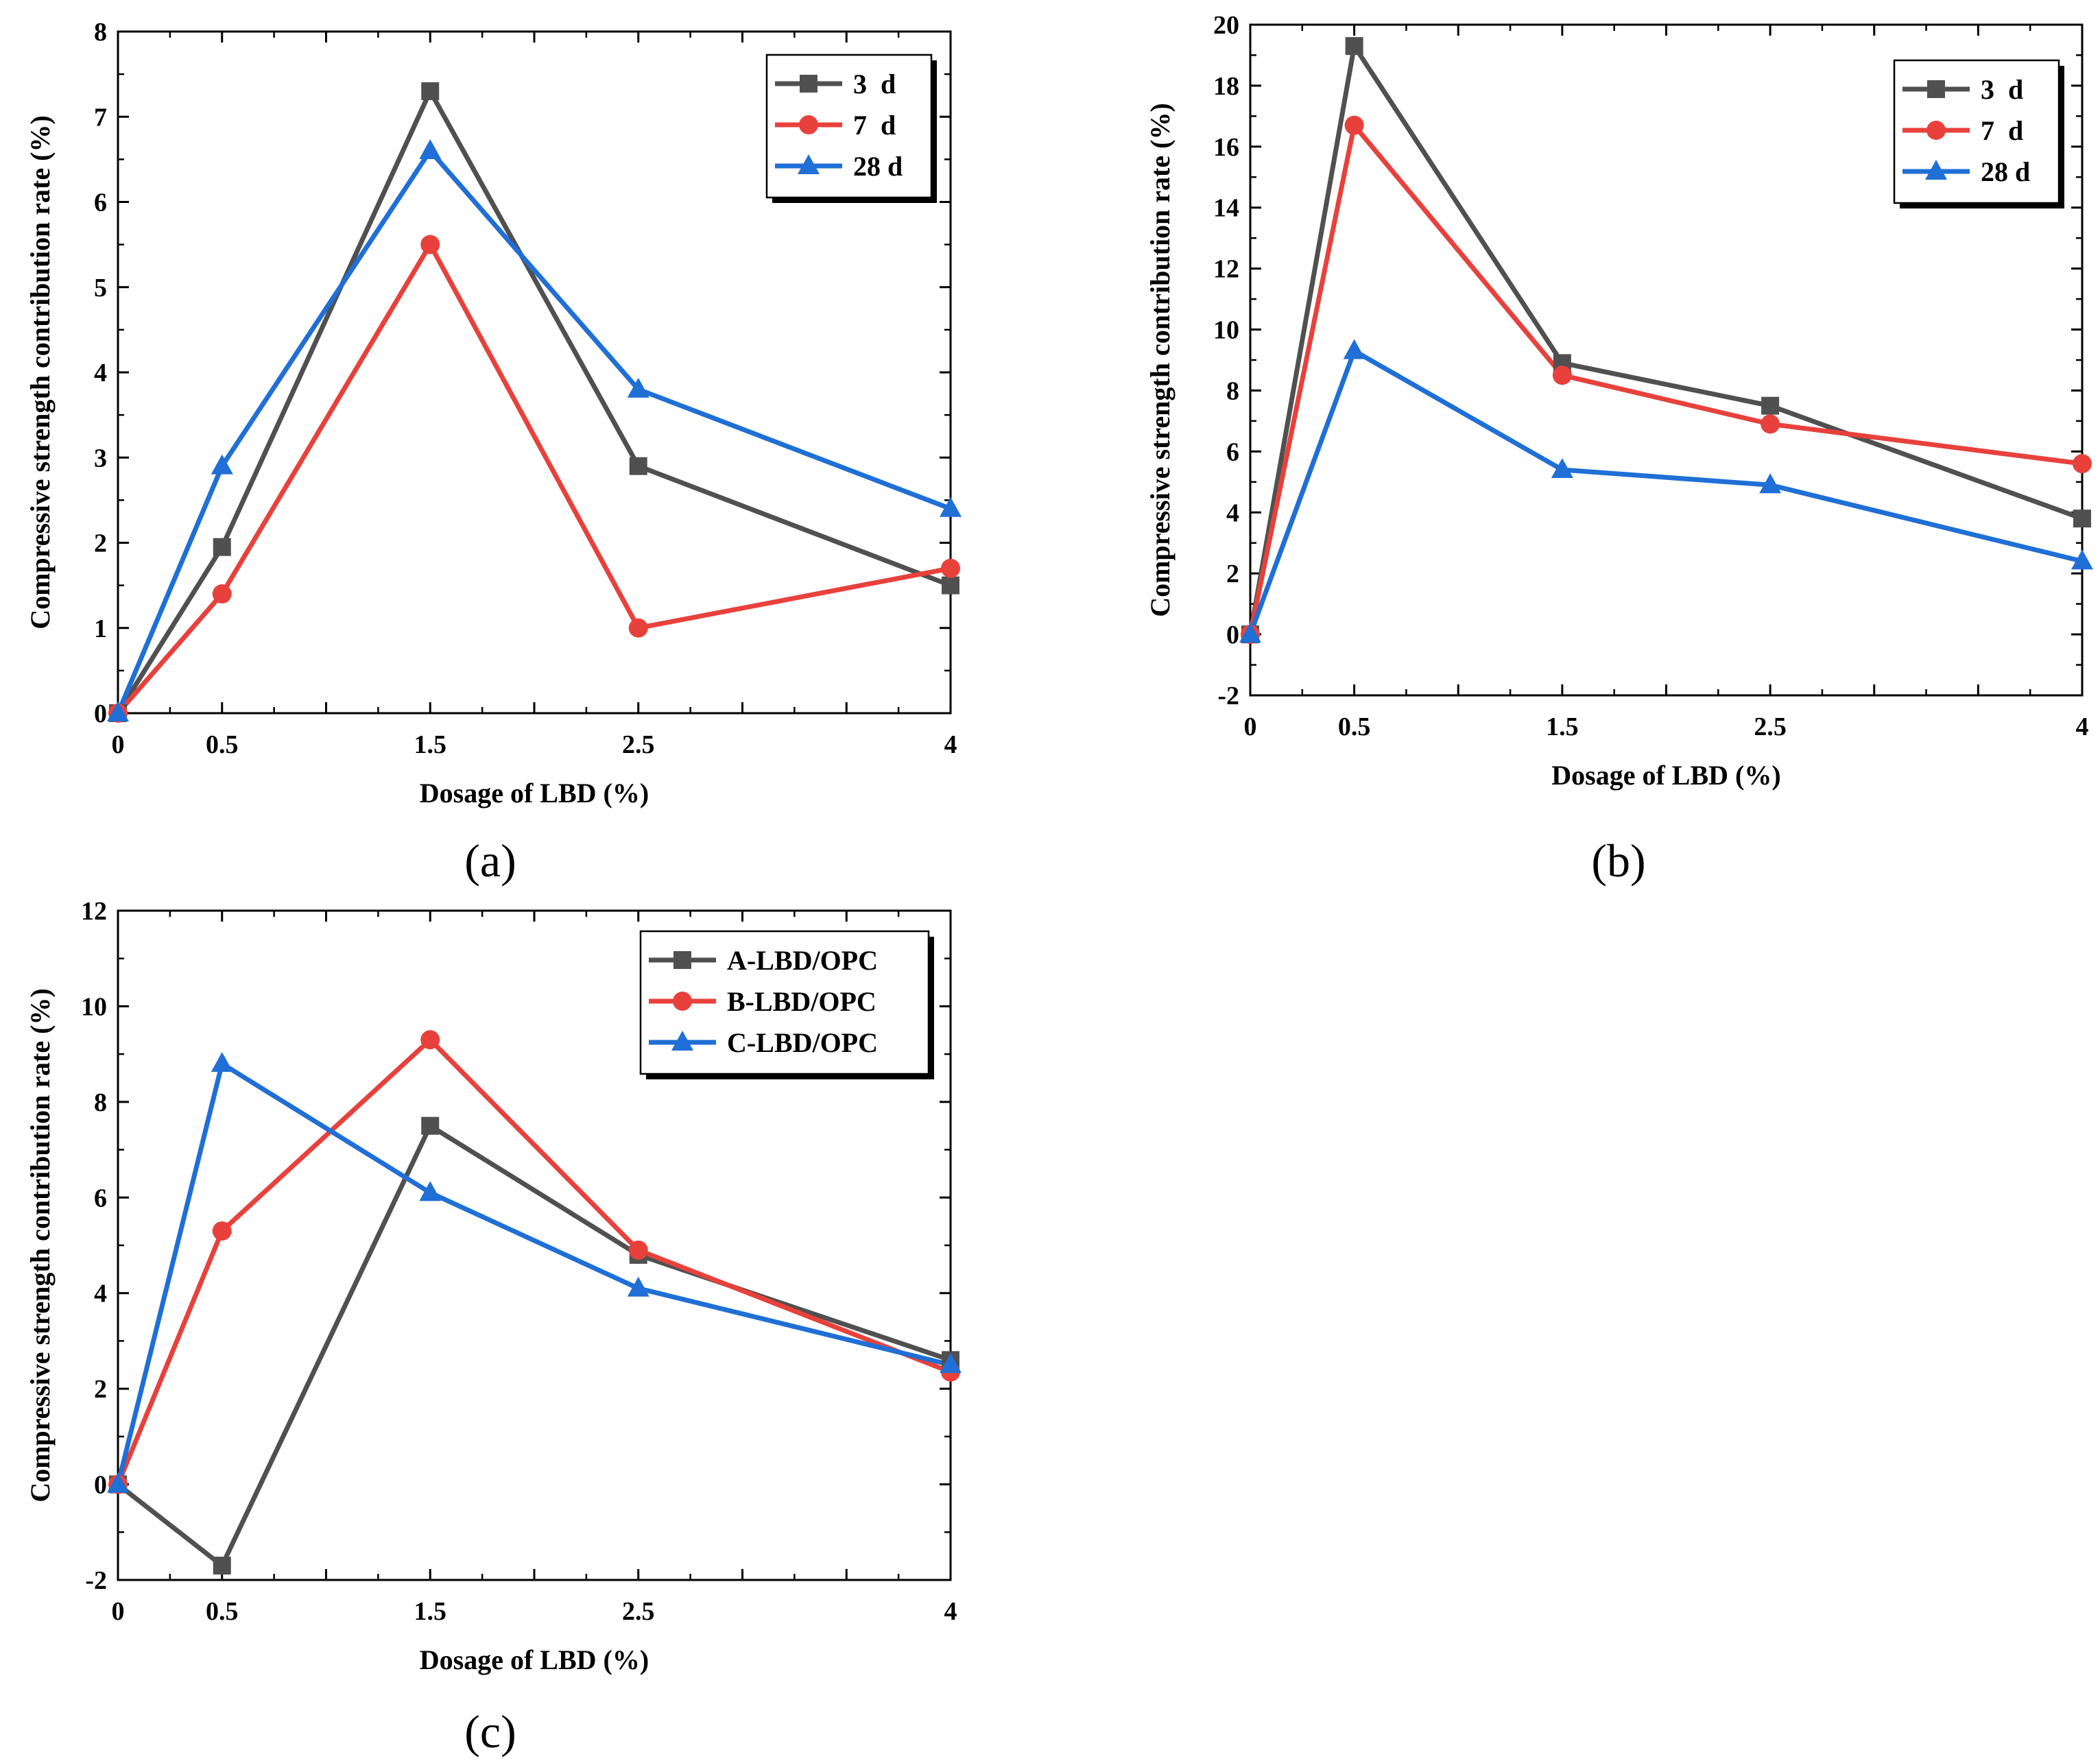  What do you see at coordinates (1226, 25) in the screenshot?
I see `y-tick-label: 20` at bounding box center [1226, 25].